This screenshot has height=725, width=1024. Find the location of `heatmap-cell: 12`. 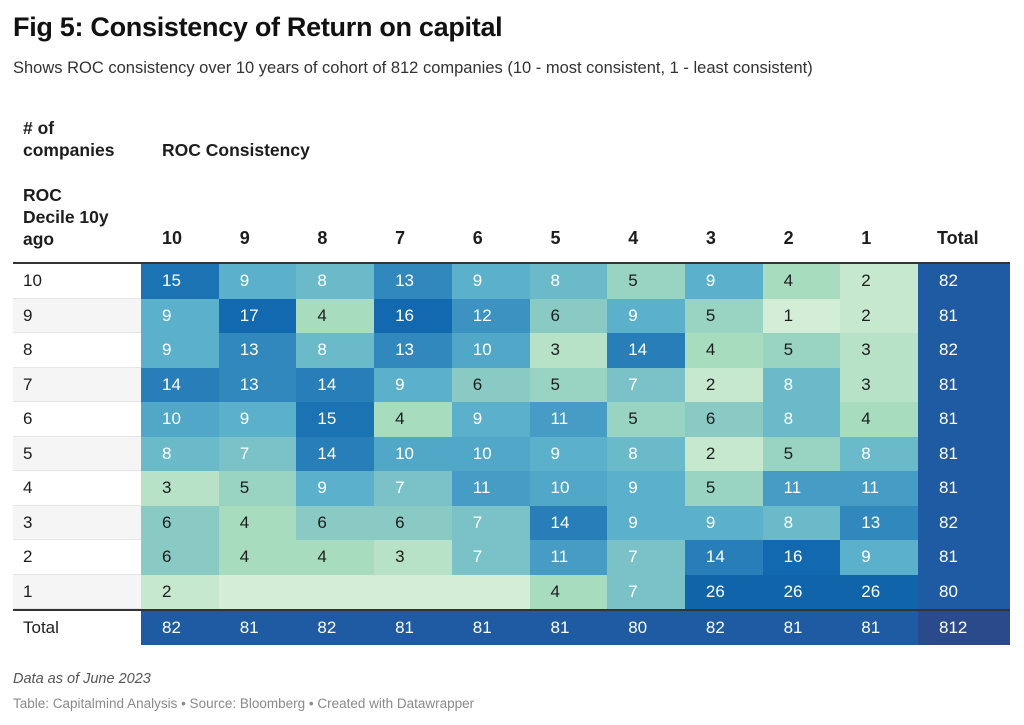

heatmap-cell: 12 is located at coordinates (490, 315).